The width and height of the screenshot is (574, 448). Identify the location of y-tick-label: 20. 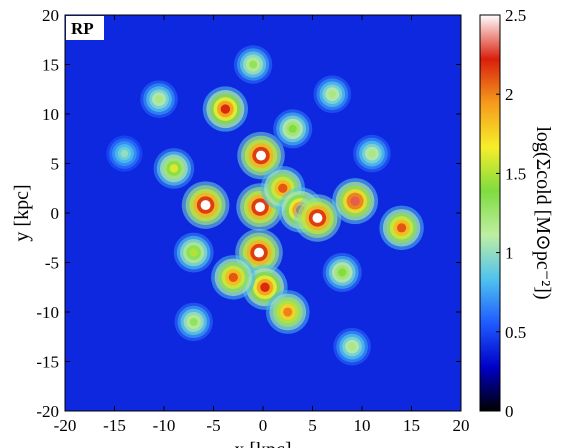
(50, 15).